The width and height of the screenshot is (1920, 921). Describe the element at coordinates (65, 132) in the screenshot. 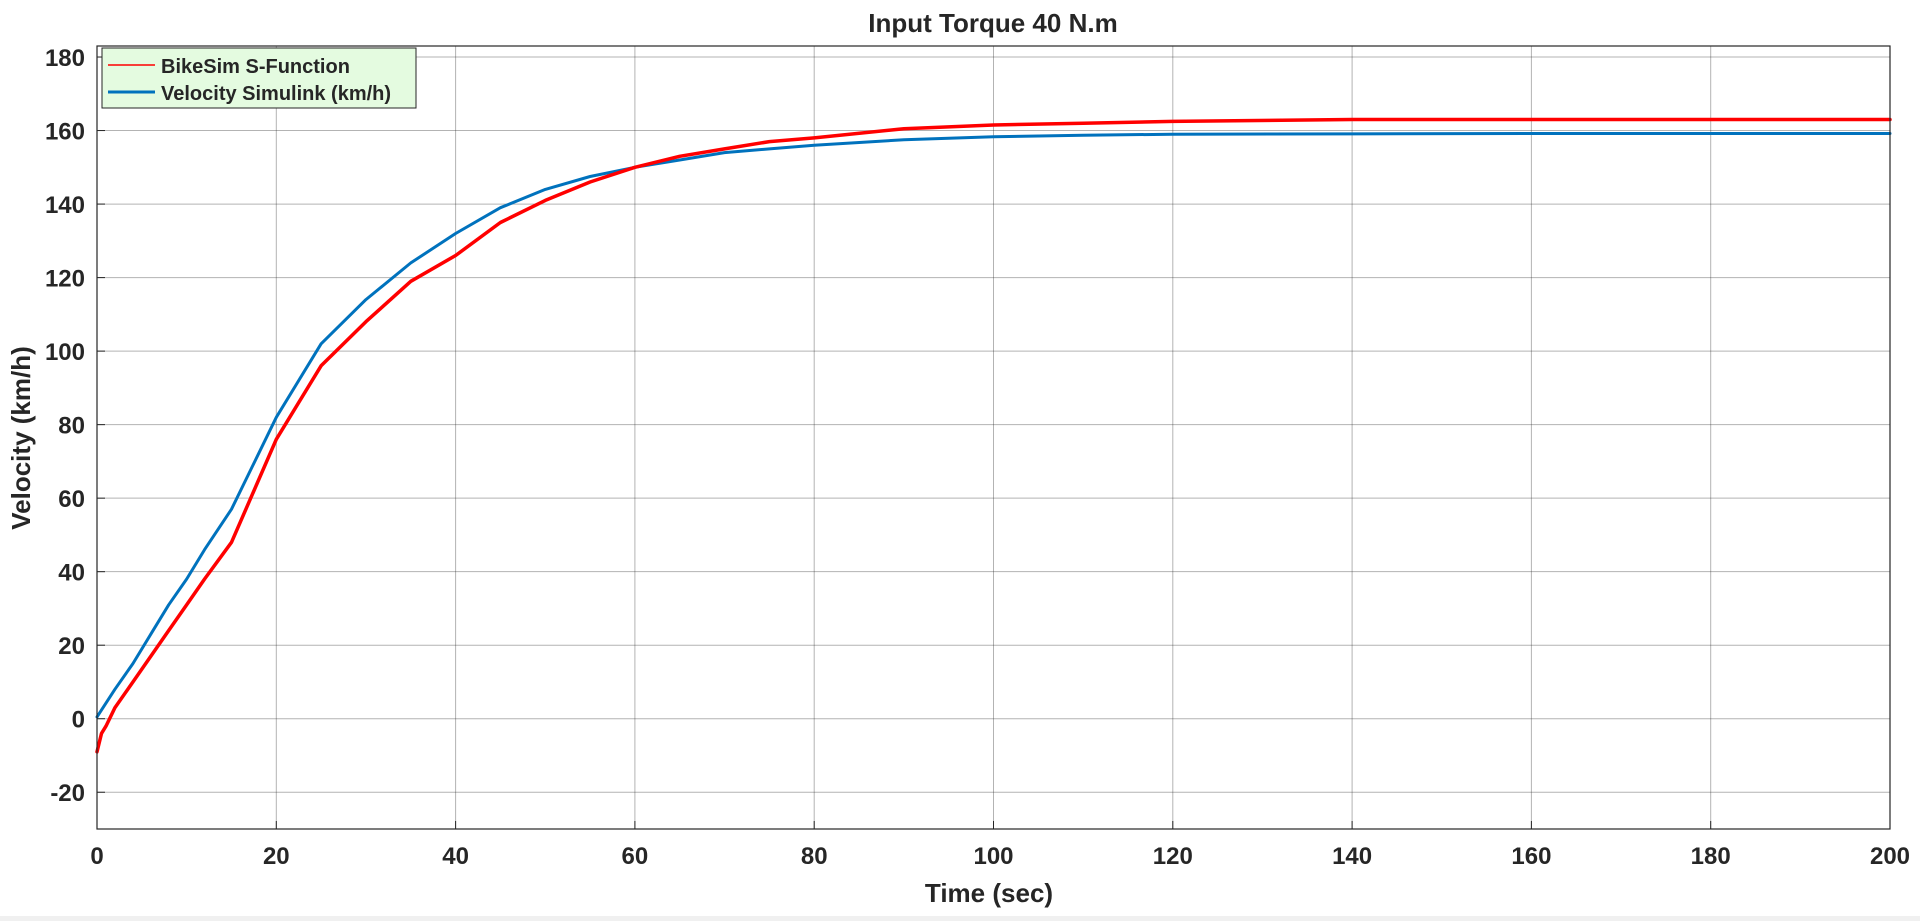

I see `y-tick-label: 160` at that location.